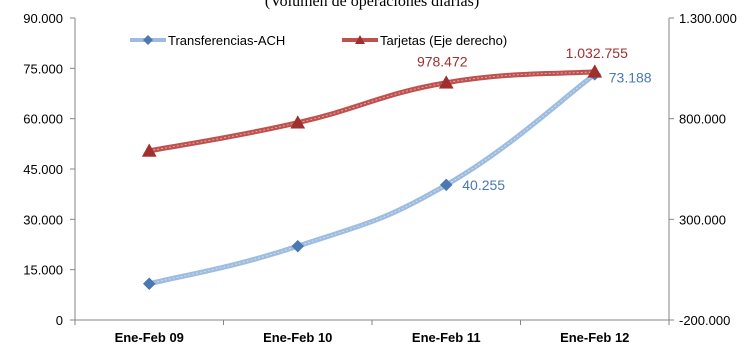 The width and height of the screenshot is (752, 348). What do you see at coordinates (704, 320) in the screenshot?
I see `right-tick-label: -200.000` at bounding box center [704, 320].